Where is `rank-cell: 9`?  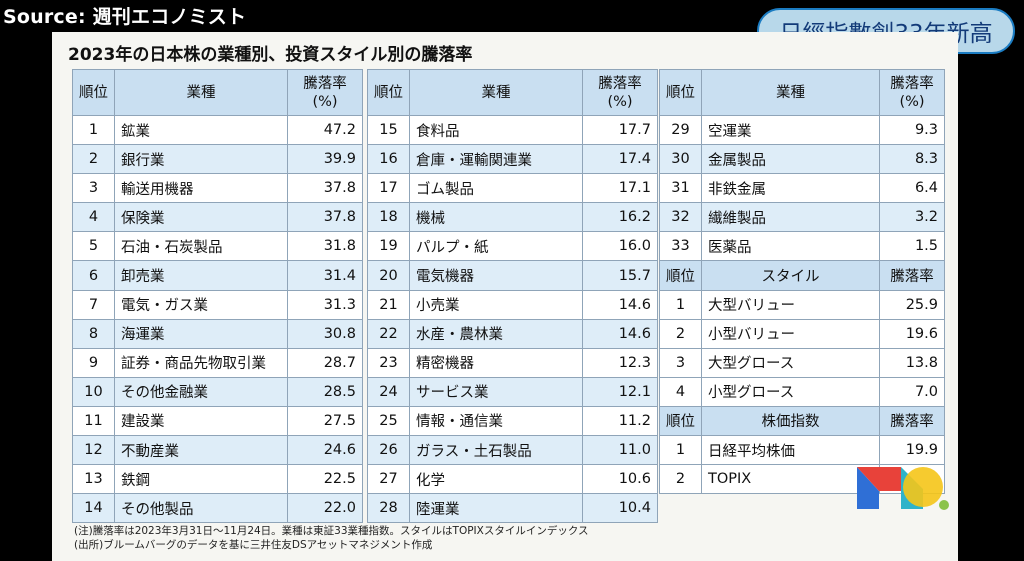
rank-cell: 9 is located at coordinates (93, 362).